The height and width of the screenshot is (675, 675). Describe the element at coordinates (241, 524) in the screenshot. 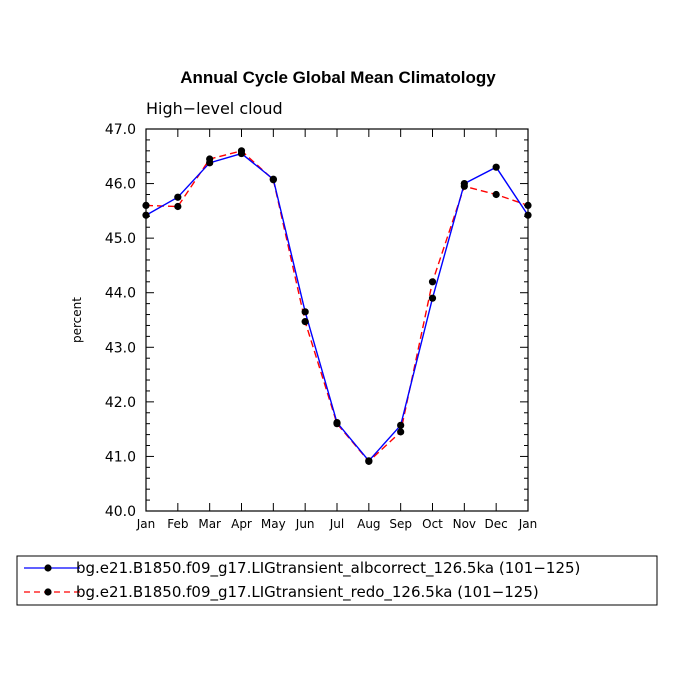

I see `x-tick-label: Apr` at that location.